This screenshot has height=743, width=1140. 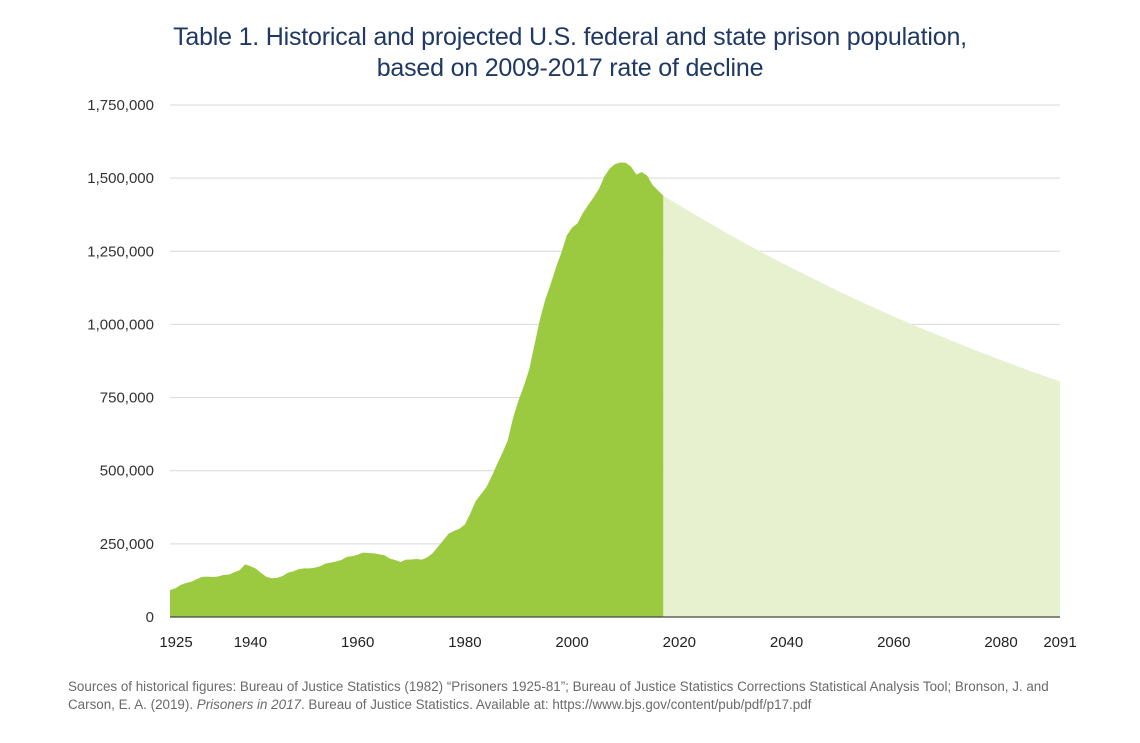 What do you see at coordinates (617, 642) in the screenshot?
I see `x-axis-ticks: 1925 1940 1960 1980 2000 2020 2040 2060 2080 2091` at bounding box center [617, 642].